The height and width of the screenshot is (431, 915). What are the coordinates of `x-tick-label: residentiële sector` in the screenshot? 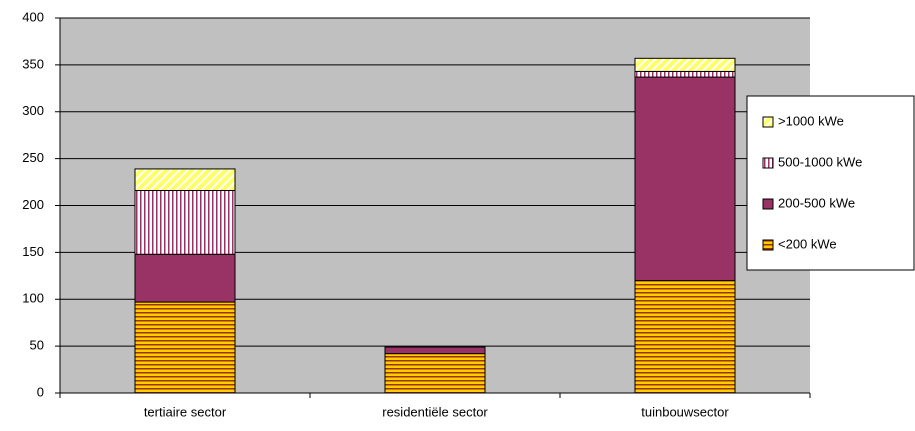 It's located at (435, 411).